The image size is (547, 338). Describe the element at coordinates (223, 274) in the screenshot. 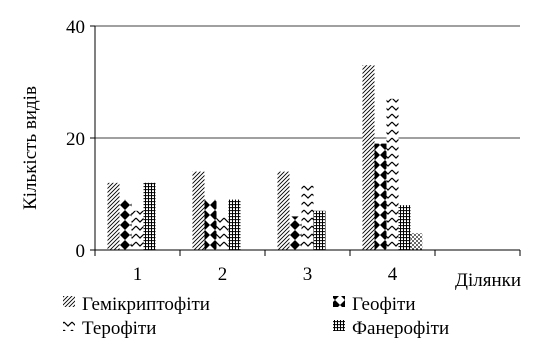

I see `x-tick-label-2: 2` at that location.